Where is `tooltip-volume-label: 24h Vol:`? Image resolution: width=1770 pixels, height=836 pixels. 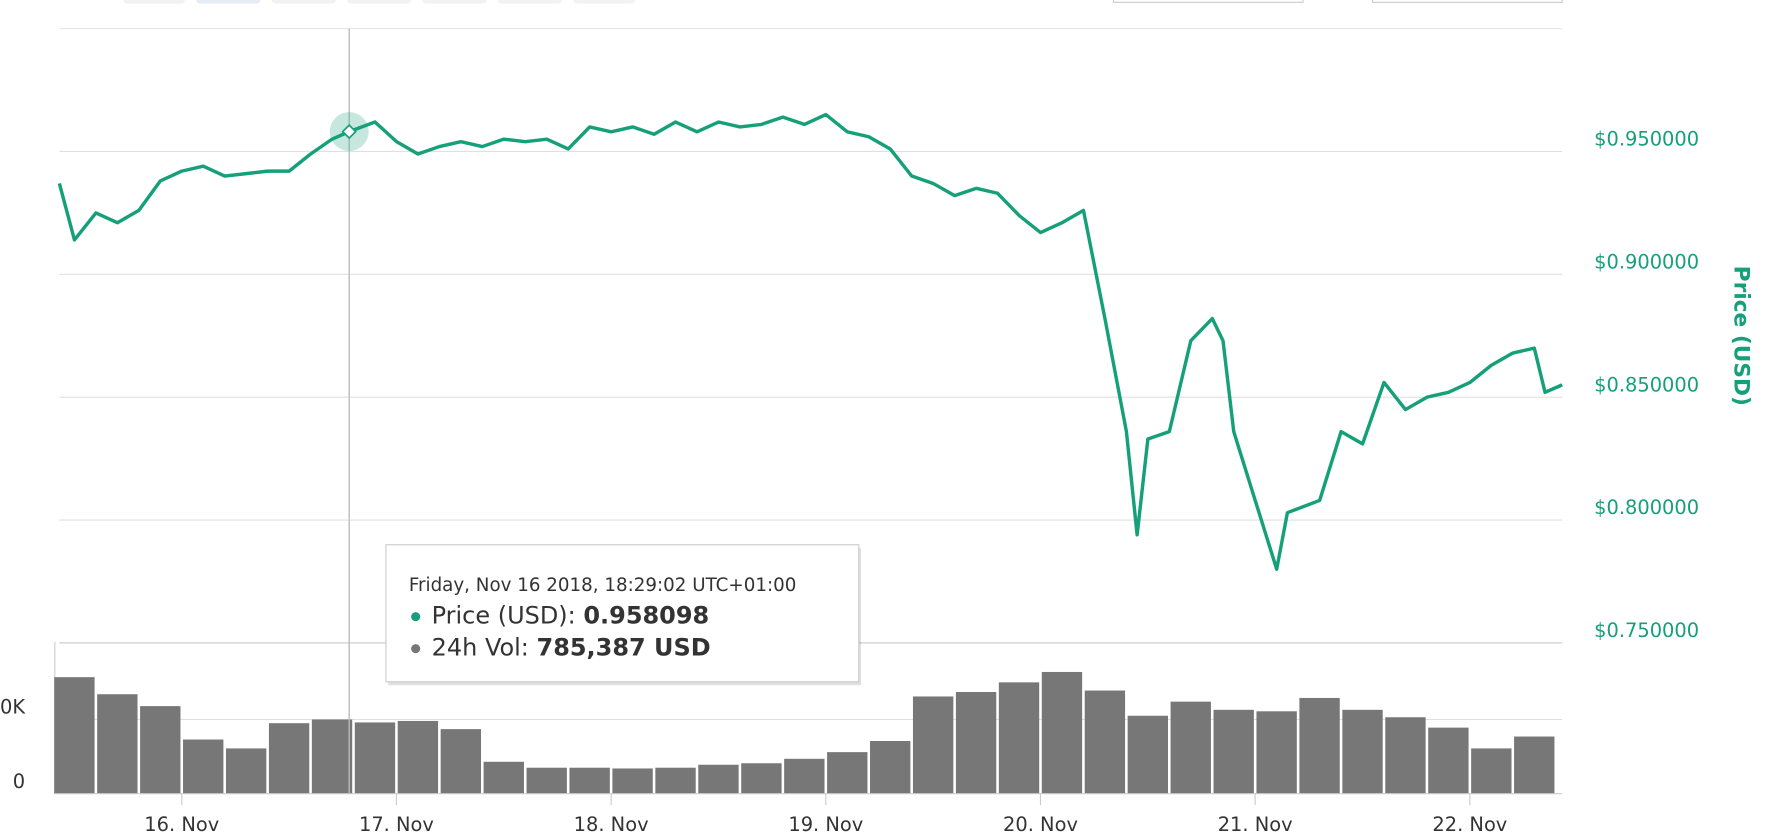 tooltip-volume-label: 24h Vol: is located at coordinates (480, 648).